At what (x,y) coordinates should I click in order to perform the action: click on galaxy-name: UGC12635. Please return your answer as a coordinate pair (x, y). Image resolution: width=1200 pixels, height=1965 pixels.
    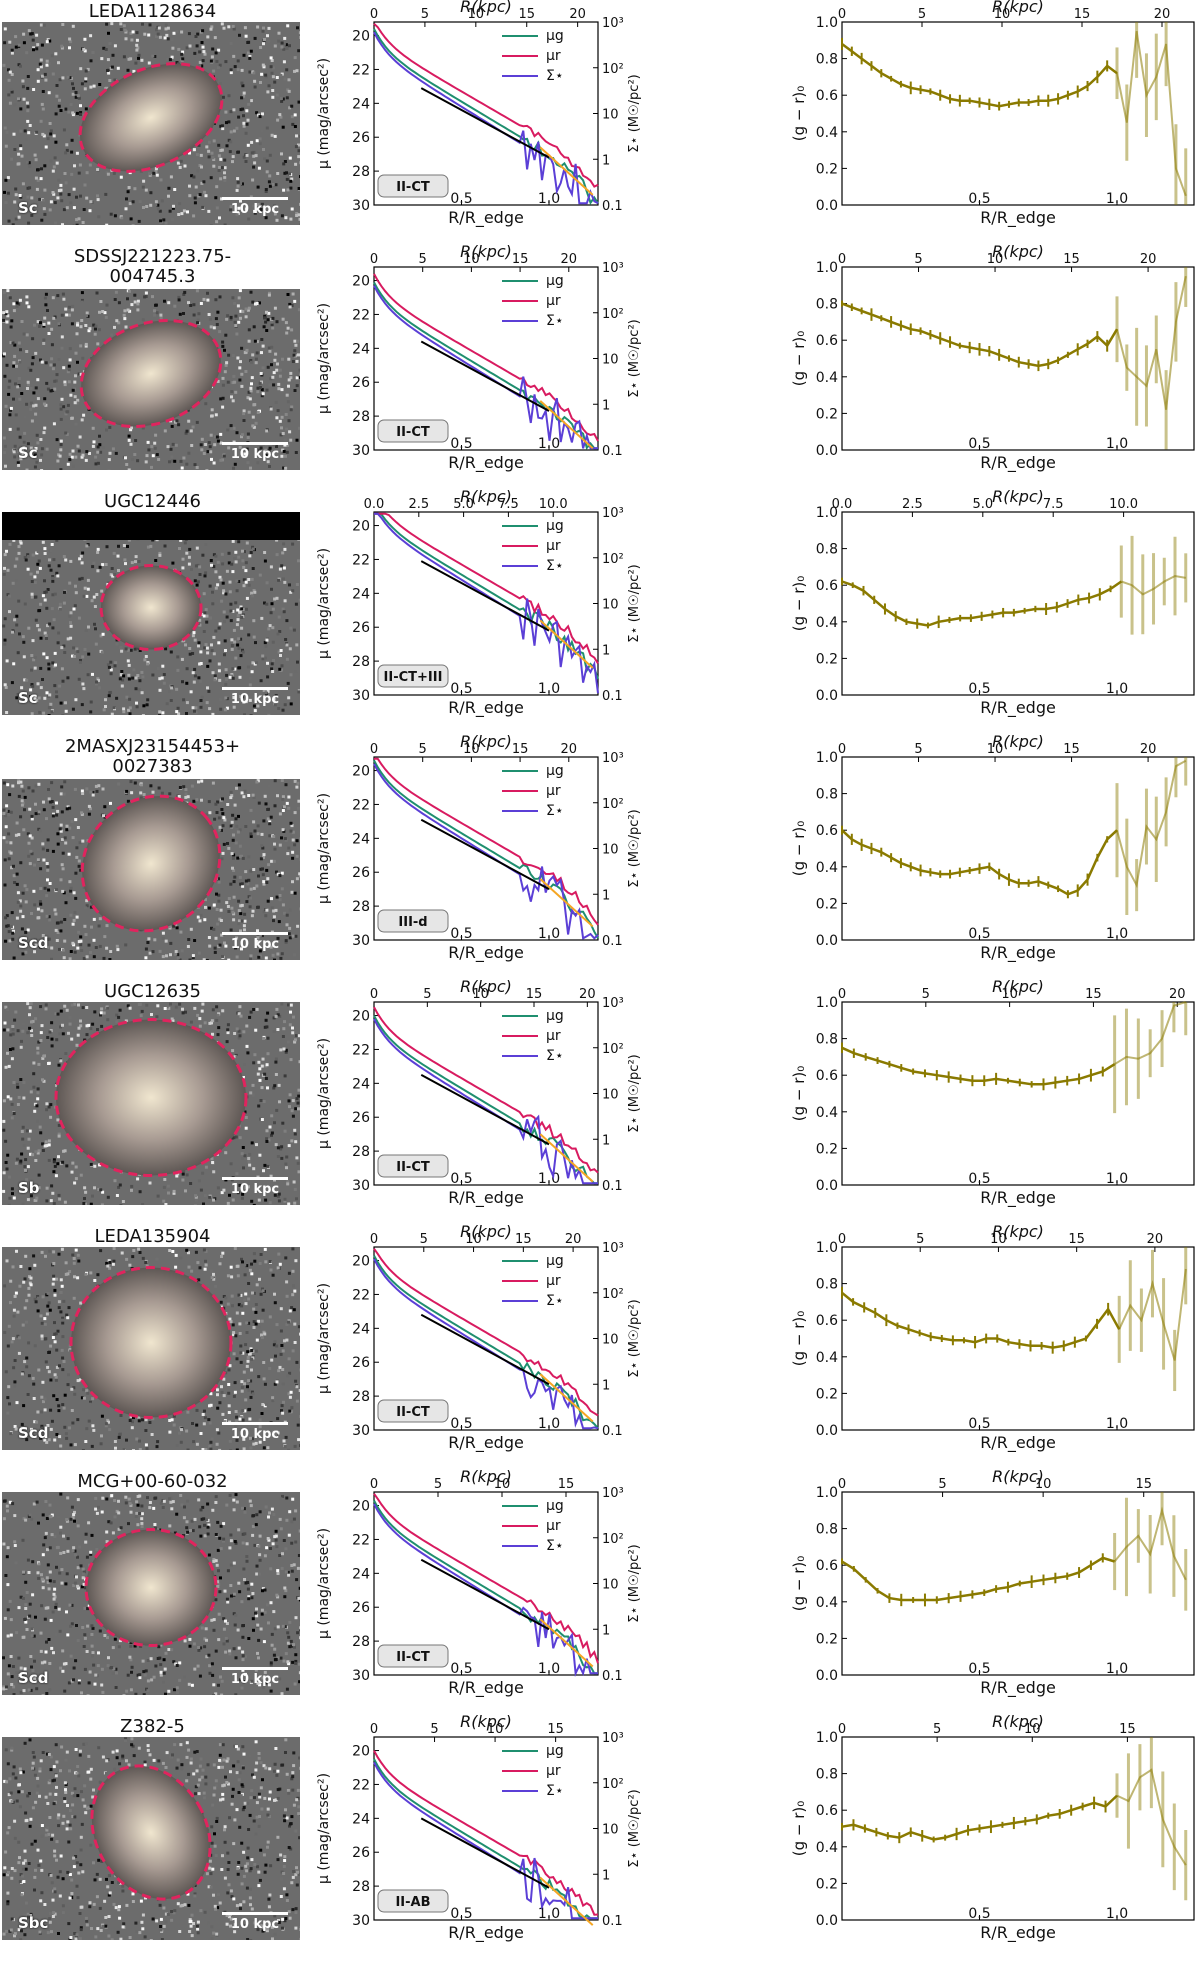
    Looking at the image, I should click on (152, 991).